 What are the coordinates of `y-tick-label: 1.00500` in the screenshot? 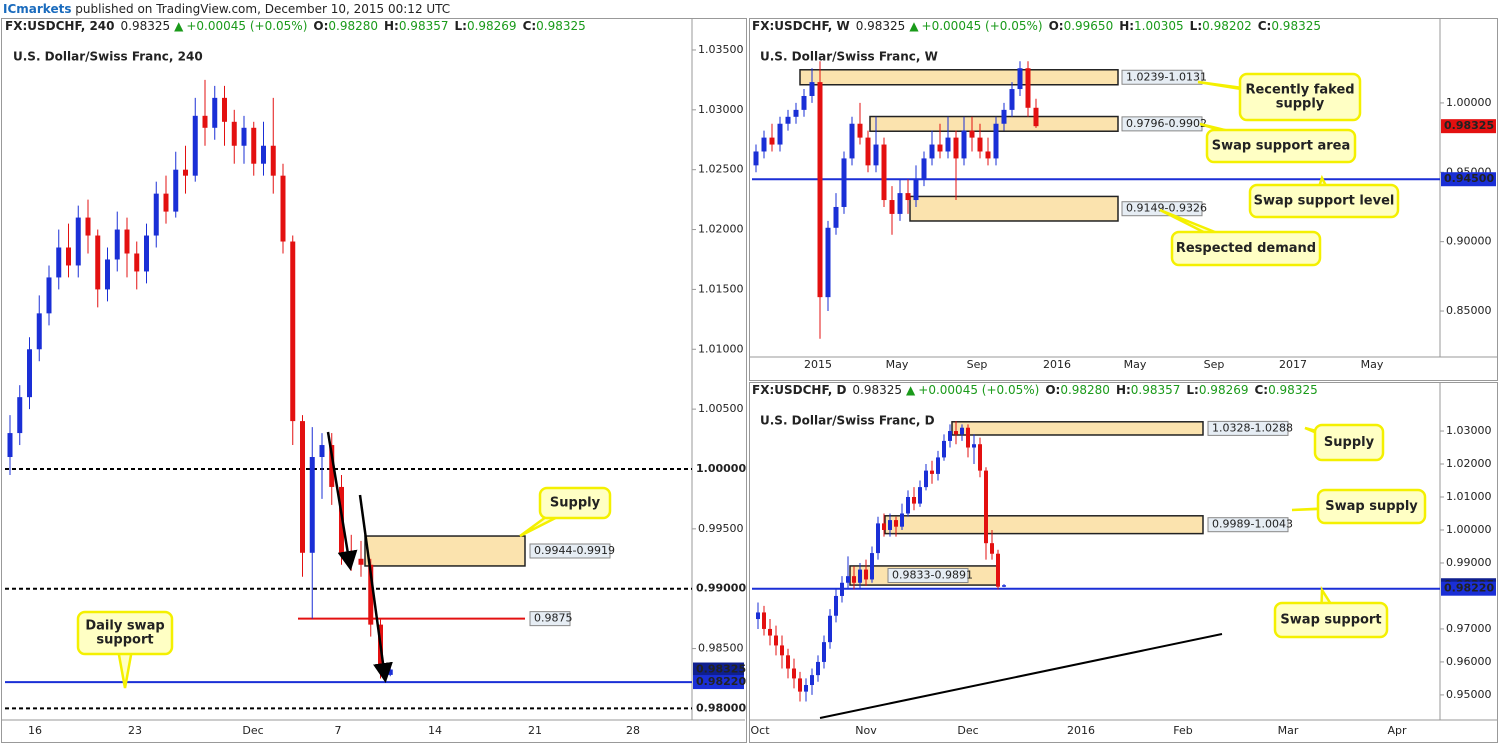 It's located at (721, 408).